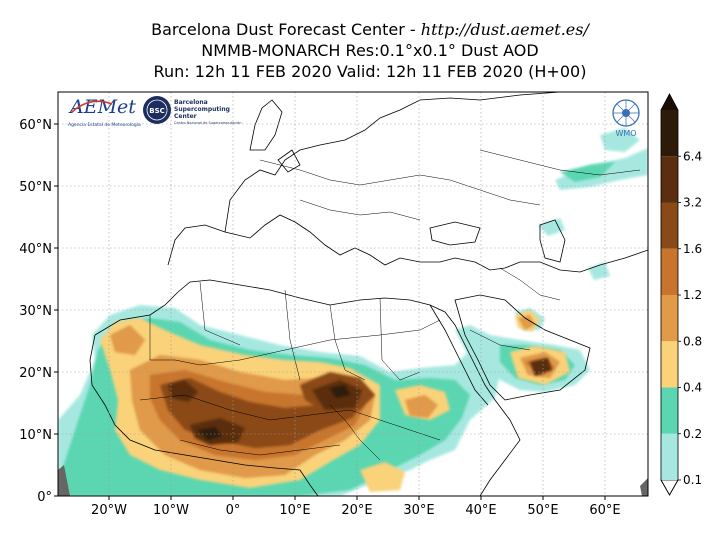  What do you see at coordinates (418, 510) in the screenshot?
I see `x-tick-label: 30°E` at bounding box center [418, 510].